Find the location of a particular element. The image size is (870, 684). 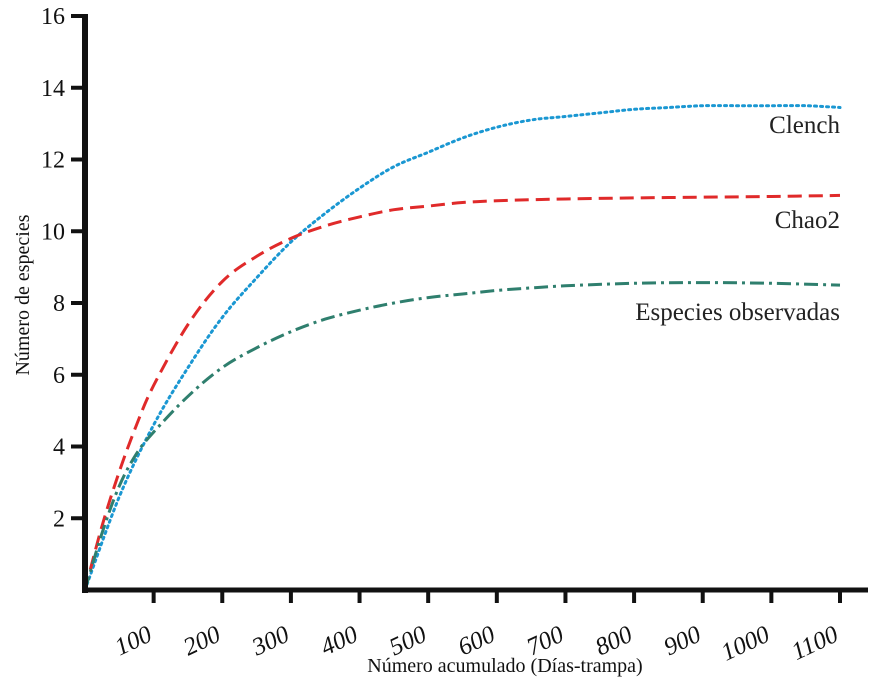

x-tick-label: 300 is located at coordinates (270, 641).